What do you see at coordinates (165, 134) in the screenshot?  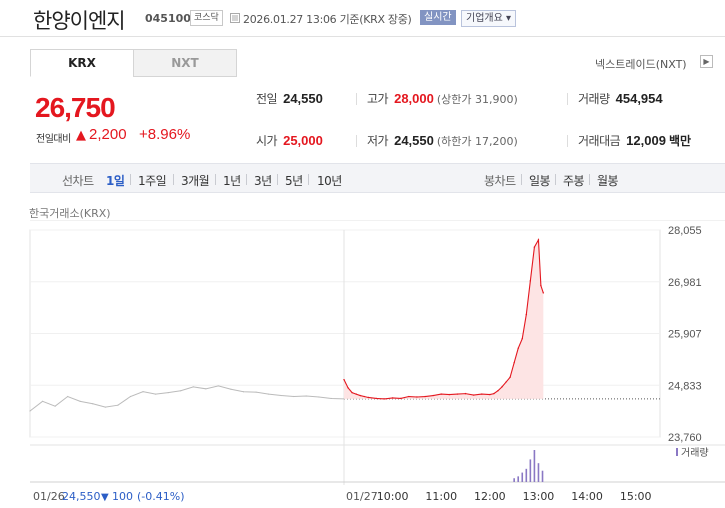 I see `change-rate: +8.96%` at bounding box center [165, 134].